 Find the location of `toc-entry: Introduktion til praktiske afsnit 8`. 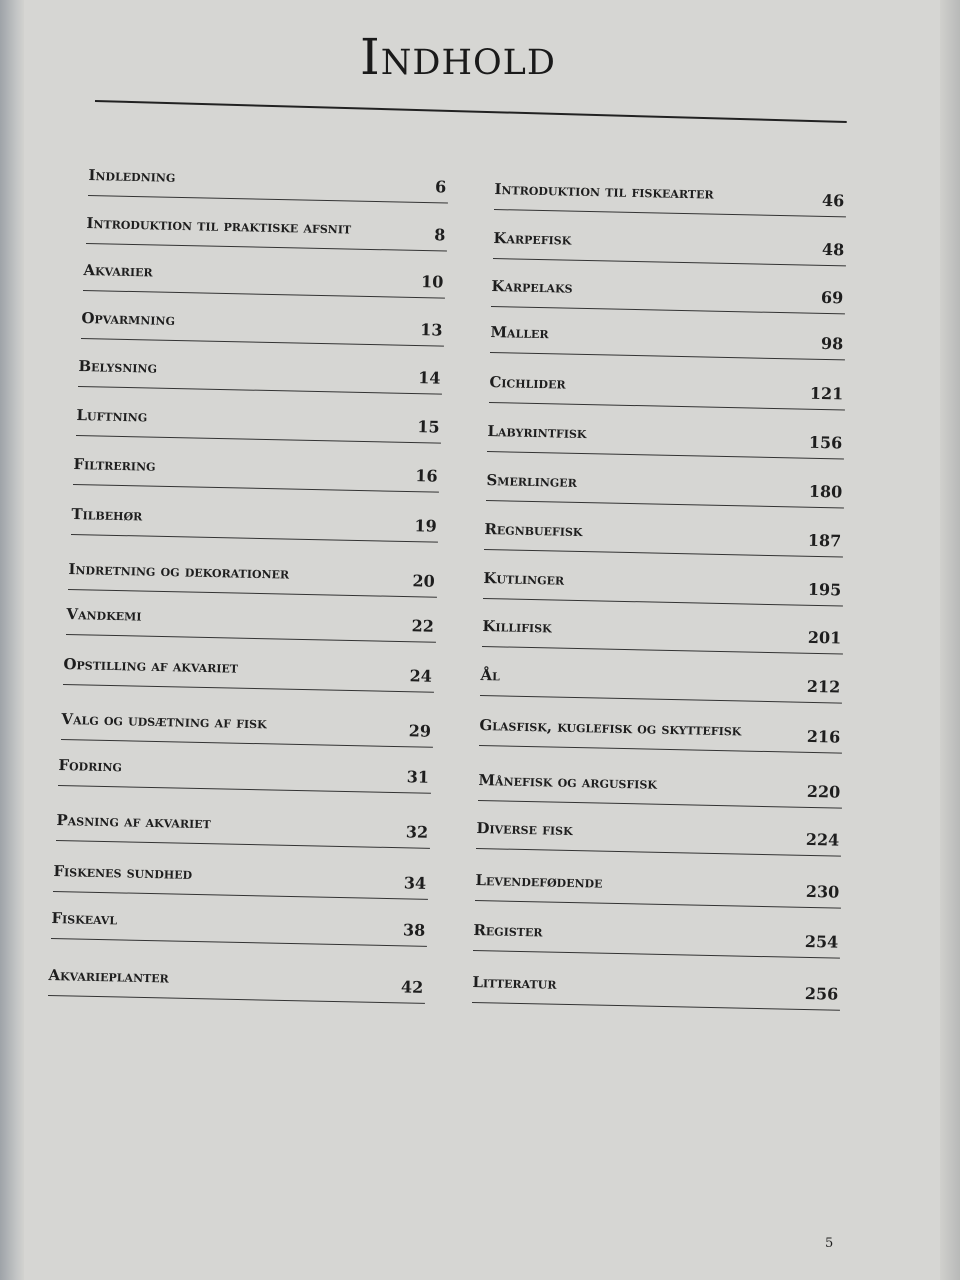

toc-entry: Introduktion til praktiske afsnit 8 is located at coordinates (266, 233).